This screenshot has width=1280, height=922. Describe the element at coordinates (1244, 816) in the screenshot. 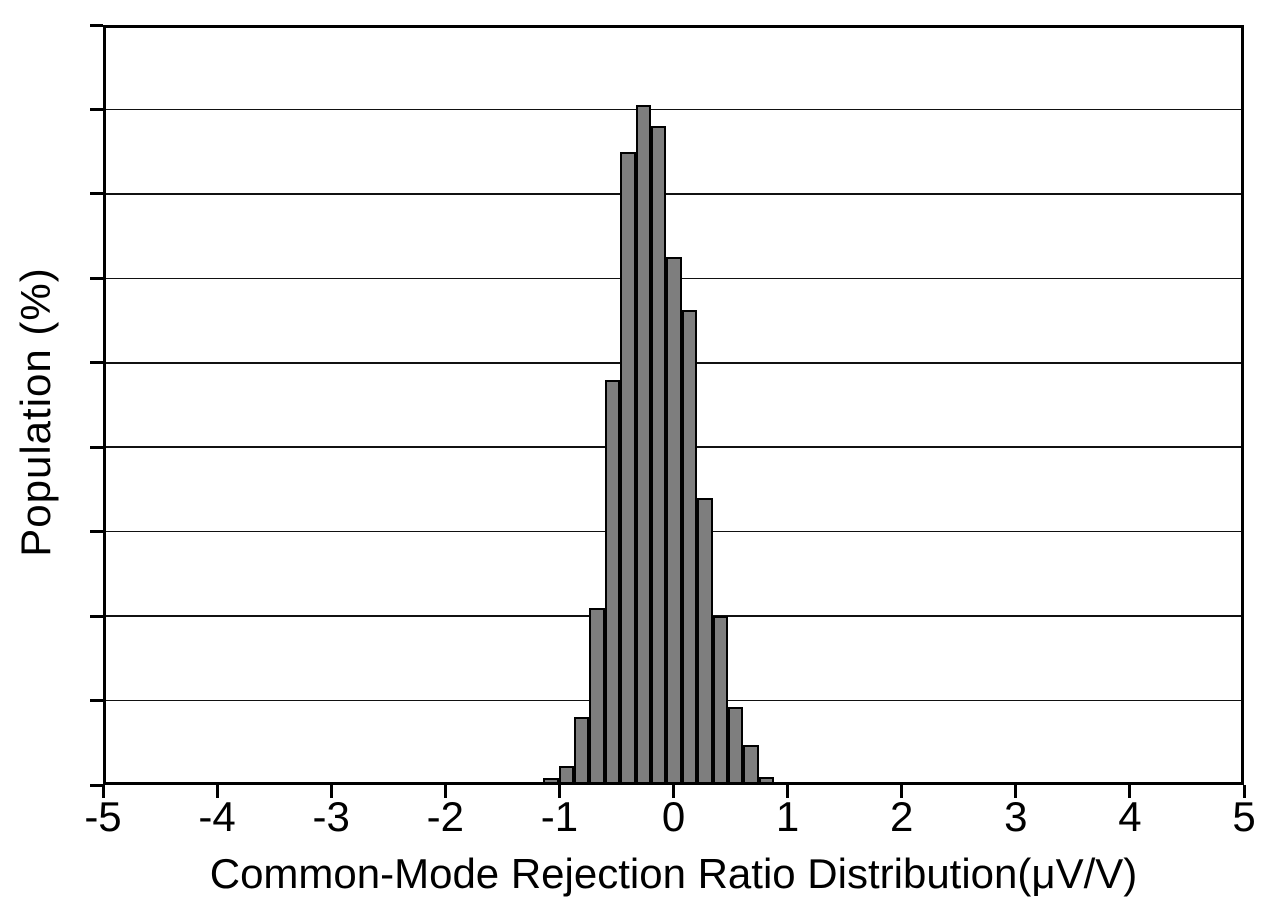

I see `x-tick-label: 5` at that location.